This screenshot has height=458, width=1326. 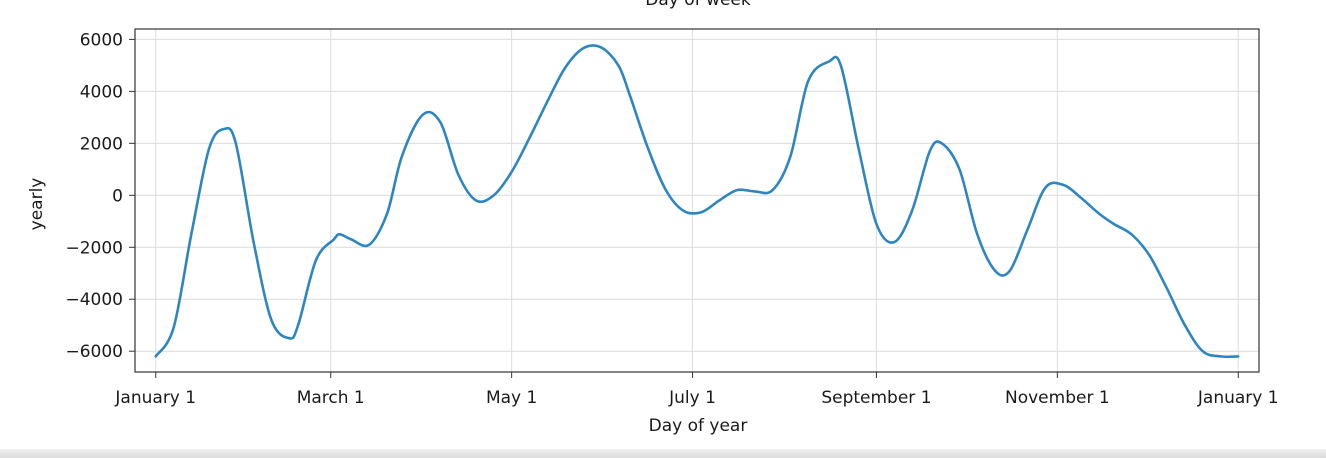 I want to click on x-tick-label: September 1, so click(x=876, y=398).